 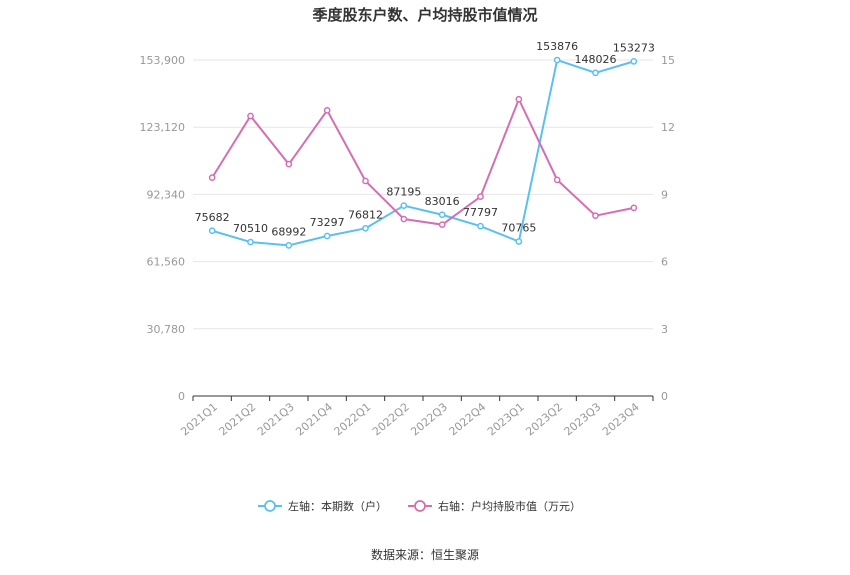 I want to click on data-label: 75682, so click(x=212, y=217).